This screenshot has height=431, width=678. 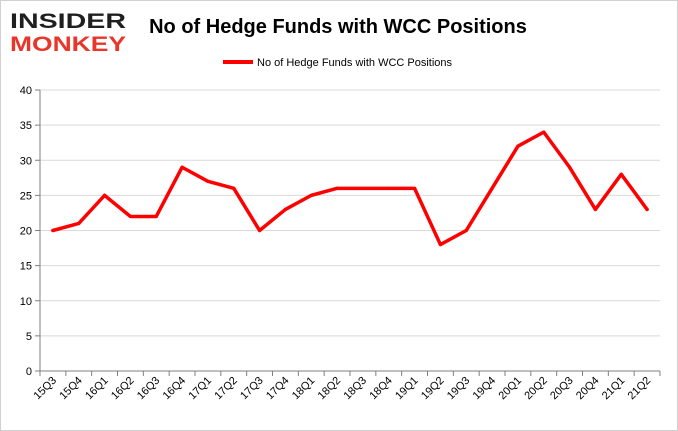 What do you see at coordinates (29, 337) in the screenshot?
I see `y-tick-label: 5` at bounding box center [29, 337].